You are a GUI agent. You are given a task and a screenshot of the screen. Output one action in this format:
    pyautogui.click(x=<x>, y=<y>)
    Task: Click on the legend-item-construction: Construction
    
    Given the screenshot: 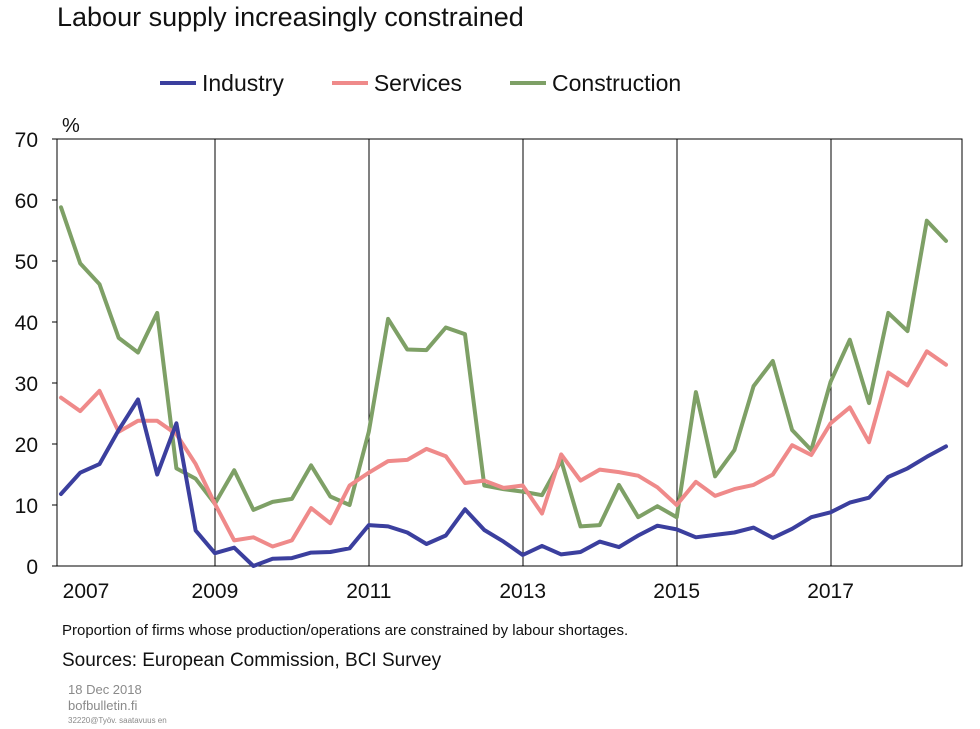 What is the action you would take?
    pyautogui.click(x=595, y=83)
    